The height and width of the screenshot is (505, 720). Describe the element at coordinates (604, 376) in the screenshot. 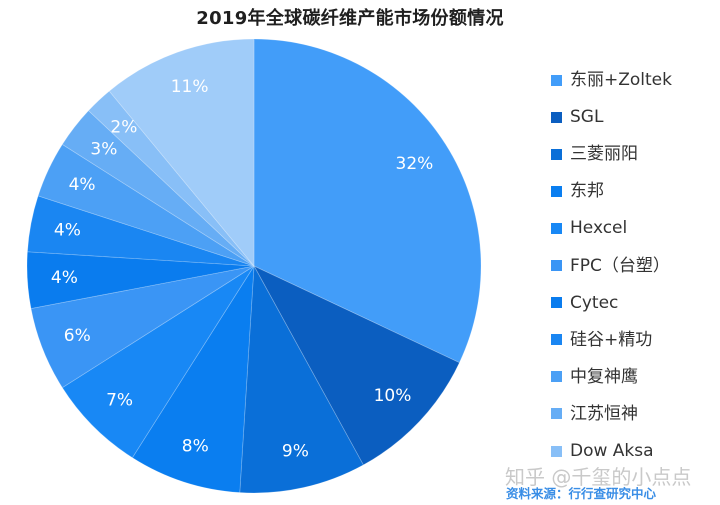

I see `legend-label: 中复神鹰` at that location.